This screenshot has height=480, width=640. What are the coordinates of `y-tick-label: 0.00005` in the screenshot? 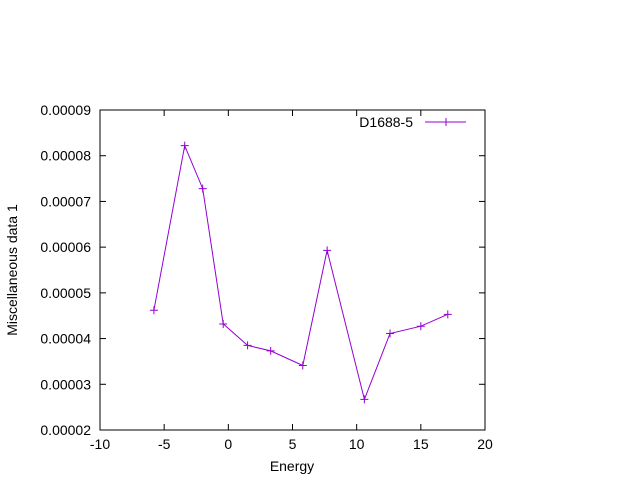 It's located at (65, 293).